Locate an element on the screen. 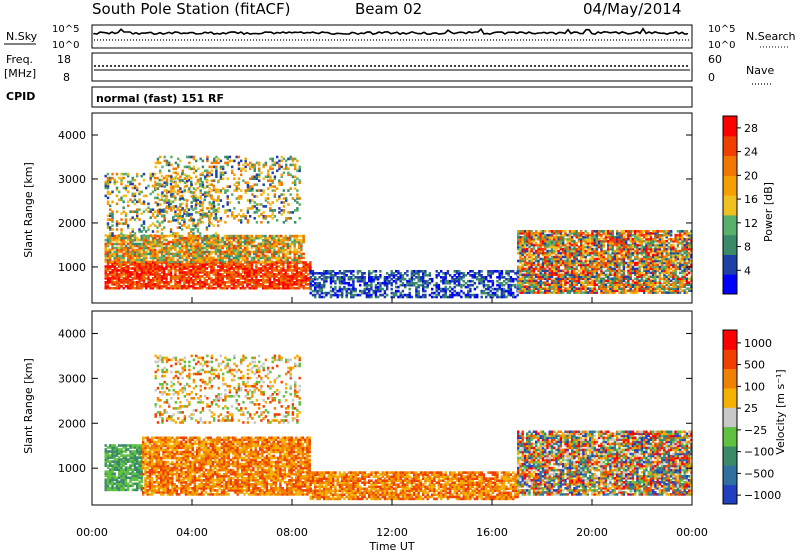 The height and width of the screenshot is (558, 800). nave-tick-high: 60 is located at coordinates (715, 59).